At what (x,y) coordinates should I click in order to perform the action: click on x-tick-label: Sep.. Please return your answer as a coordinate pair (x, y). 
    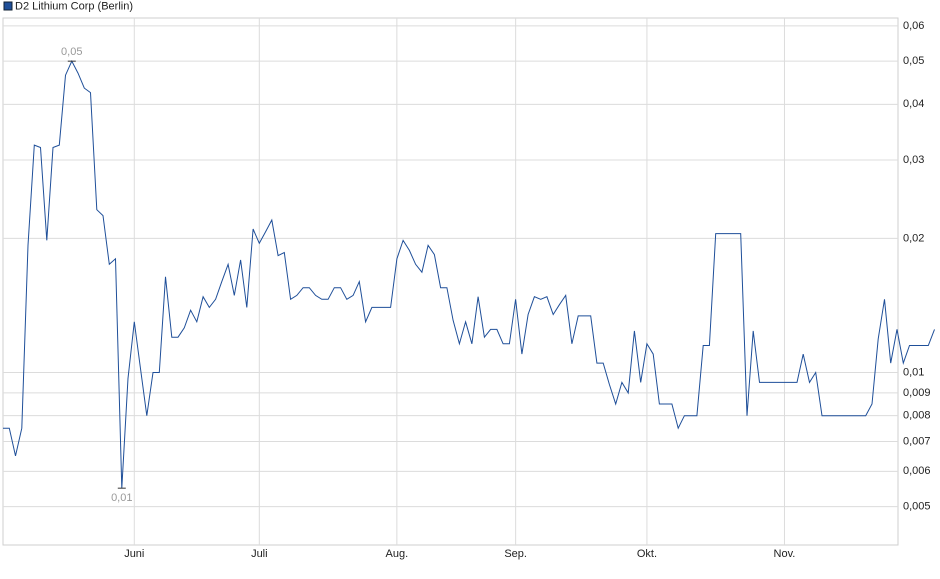
    Looking at the image, I should click on (515, 554).